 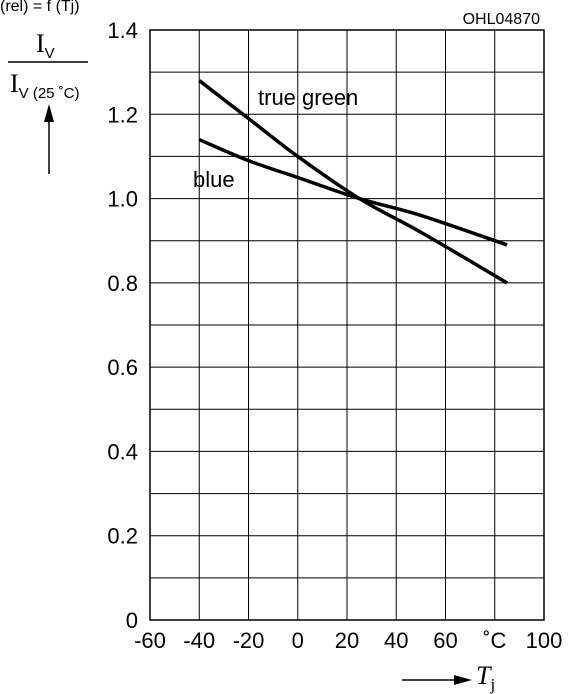 What do you see at coordinates (347, 640) in the screenshot?
I see `x-tick-label: 20` at bounding box center [347, 640].